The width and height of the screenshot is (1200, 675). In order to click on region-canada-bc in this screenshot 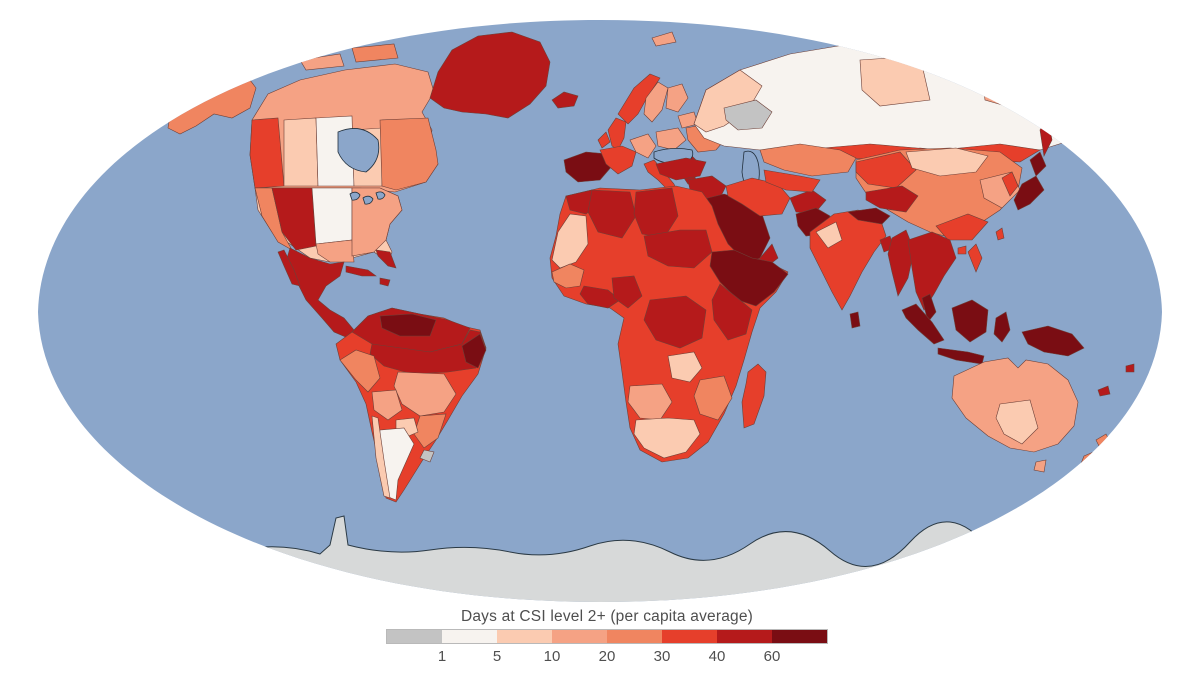, I will do `click(267, 153)`.